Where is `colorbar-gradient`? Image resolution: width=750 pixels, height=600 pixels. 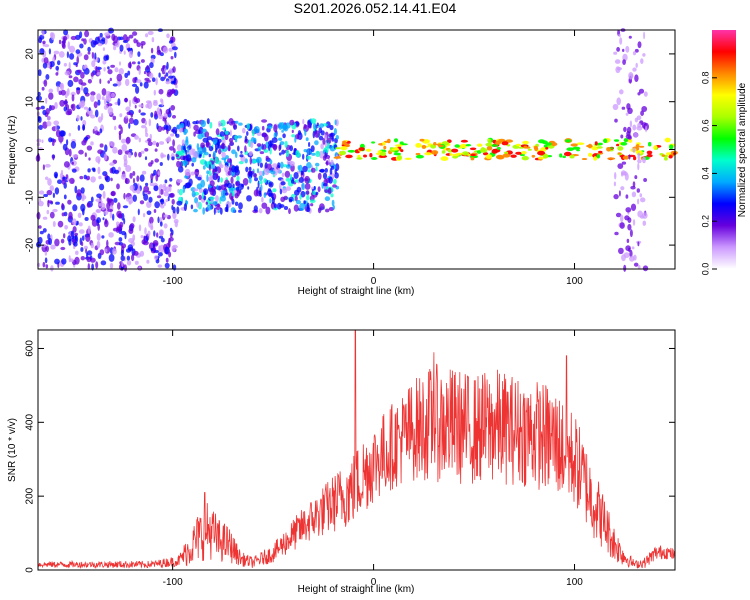
colorbar-gradient is located at coordinates (724, 149).